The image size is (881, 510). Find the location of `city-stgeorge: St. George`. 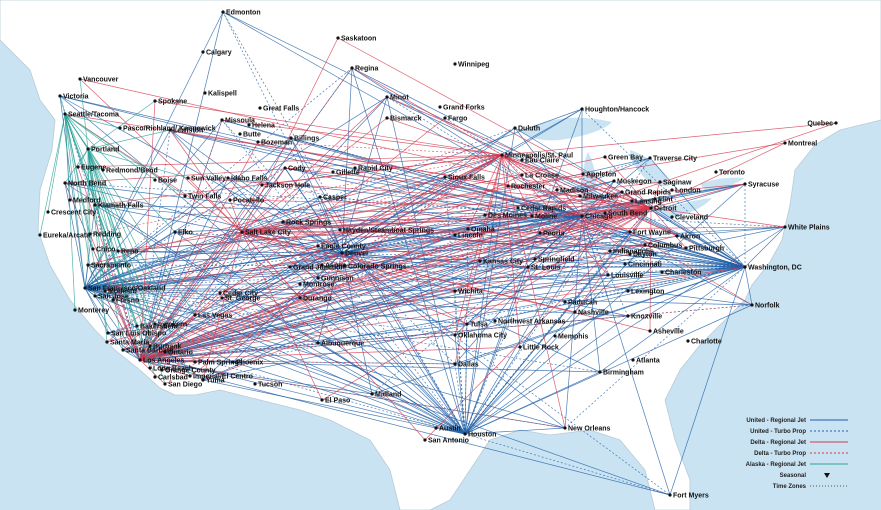

city-stgeorge: St. George is located at coordinates (240, 299).